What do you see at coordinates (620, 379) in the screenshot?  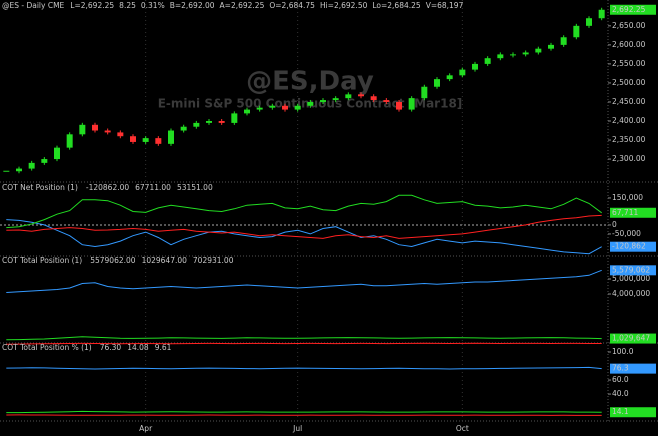 I see `y-tick-label: 60.0` at bounding box center [620, 379].